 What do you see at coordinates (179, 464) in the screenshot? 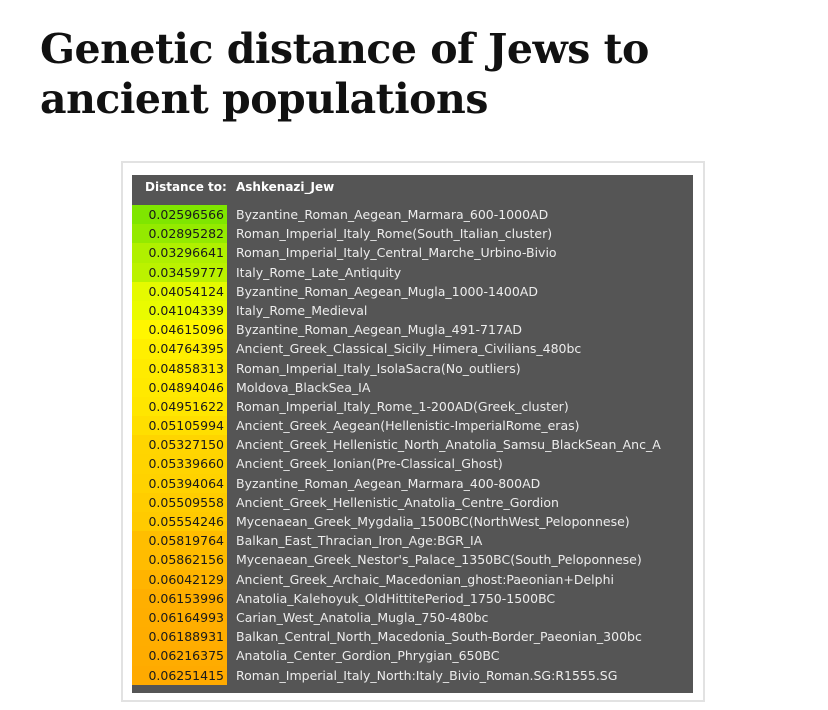
I see `distance-value: 0.05339660` at bounding box center [179, 464].